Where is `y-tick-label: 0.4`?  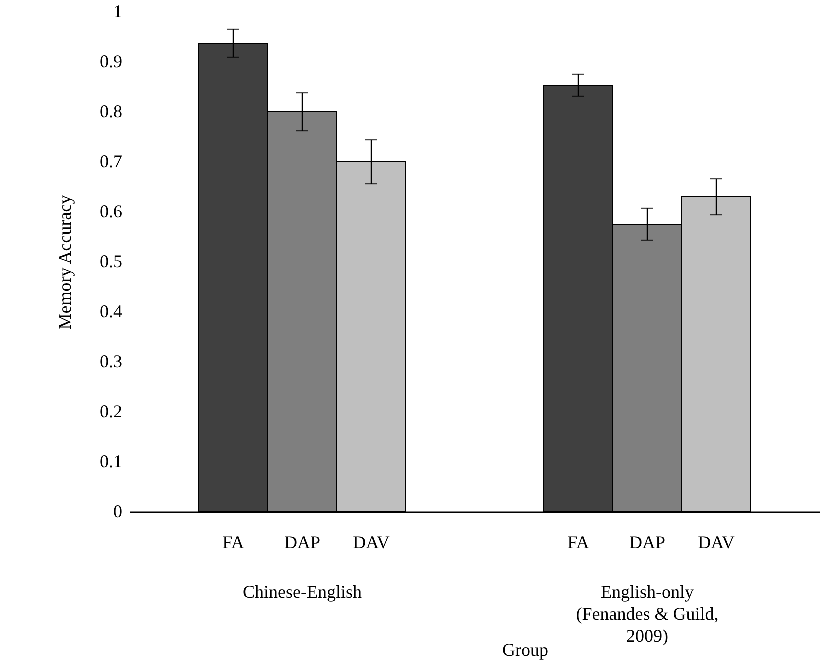 y-tick-label: 0.4 is located at coordinates (111, 312).